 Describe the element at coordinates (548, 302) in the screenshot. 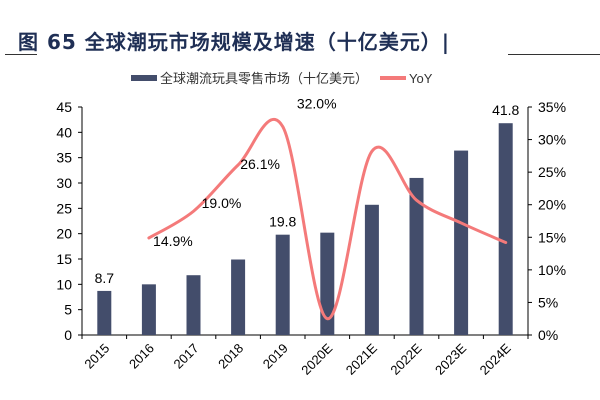

I see `right-tick-label: 5%` at that location.